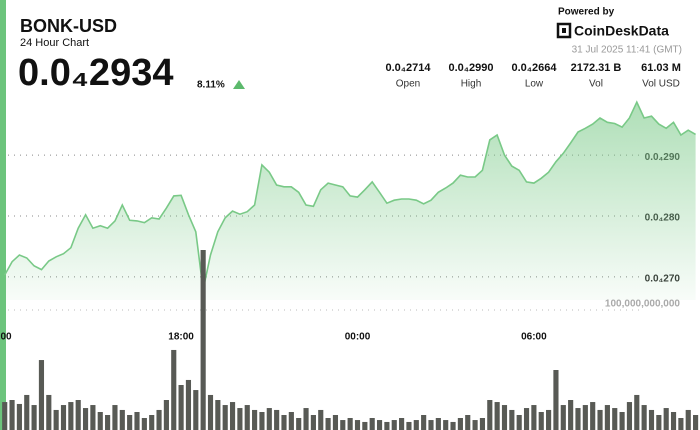 The height and width of the screenshot is (430, 700). Describe the element at coordinates (54, 43) in the screenshot. I see `subtitle: 24 Hour Chart` at that location.